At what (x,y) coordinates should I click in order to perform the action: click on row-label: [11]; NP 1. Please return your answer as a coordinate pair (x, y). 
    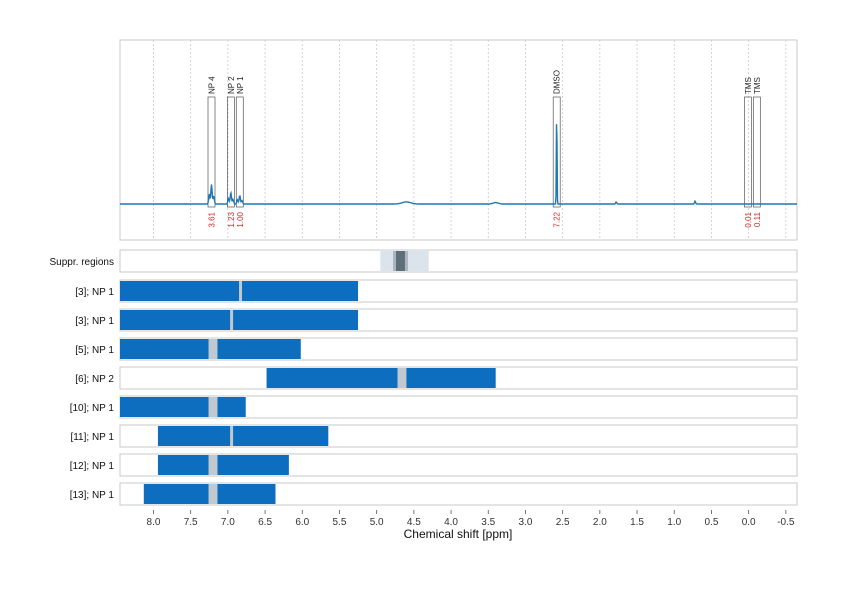
    Looking at the image, I should click on (92, 437).